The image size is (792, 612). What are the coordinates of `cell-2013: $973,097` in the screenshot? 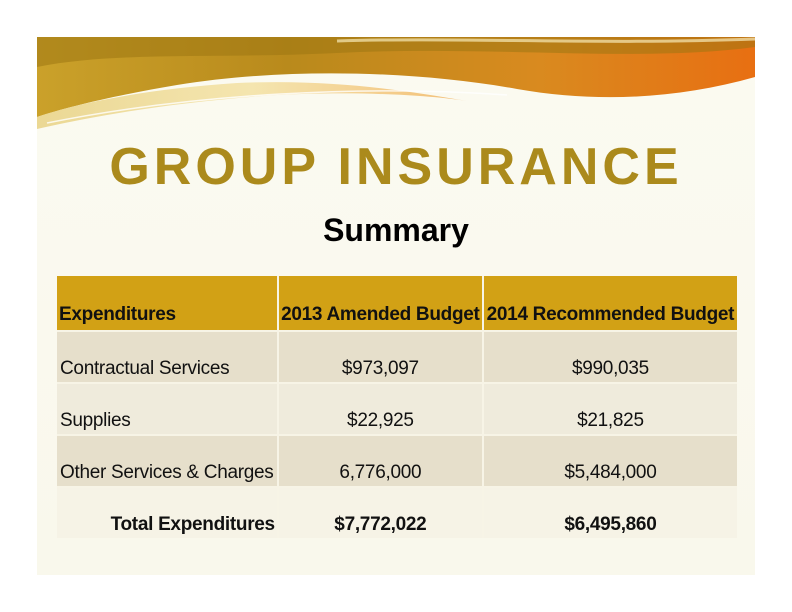 It's located at (380, 356).